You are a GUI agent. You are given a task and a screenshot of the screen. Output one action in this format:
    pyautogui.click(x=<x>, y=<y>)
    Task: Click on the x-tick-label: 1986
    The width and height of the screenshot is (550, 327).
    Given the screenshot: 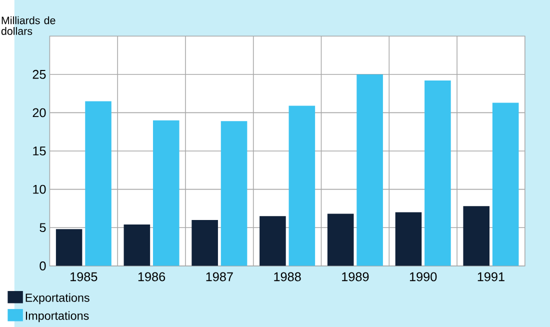 What is the action you would take?
    pyautogui.click(x=152, y=277)
    